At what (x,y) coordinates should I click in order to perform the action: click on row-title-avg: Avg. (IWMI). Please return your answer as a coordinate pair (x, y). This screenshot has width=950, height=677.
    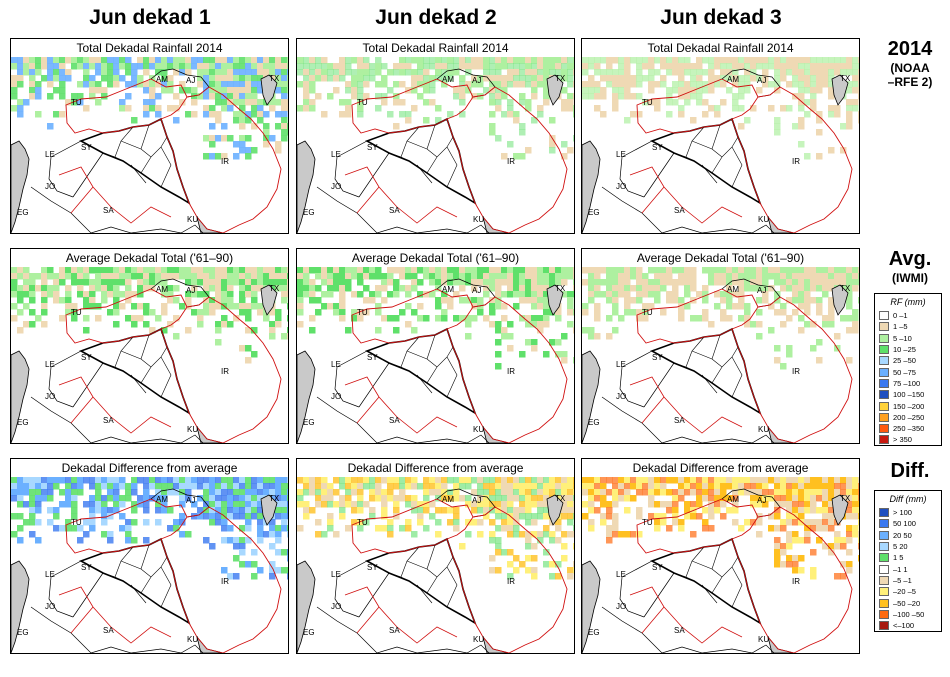
    Looking at the image, I should click on (910, 266).